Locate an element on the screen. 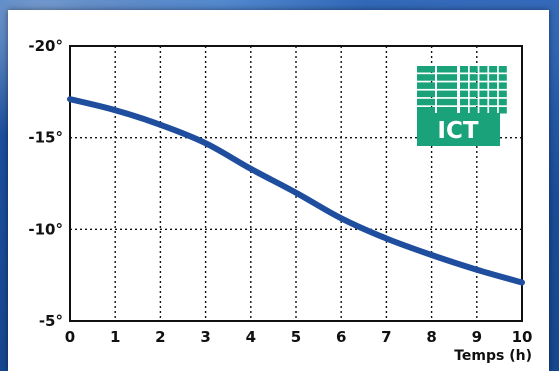 This screenshot has width=559, height=371. x-tick-label: 1 is located at coordinates (115, 337).